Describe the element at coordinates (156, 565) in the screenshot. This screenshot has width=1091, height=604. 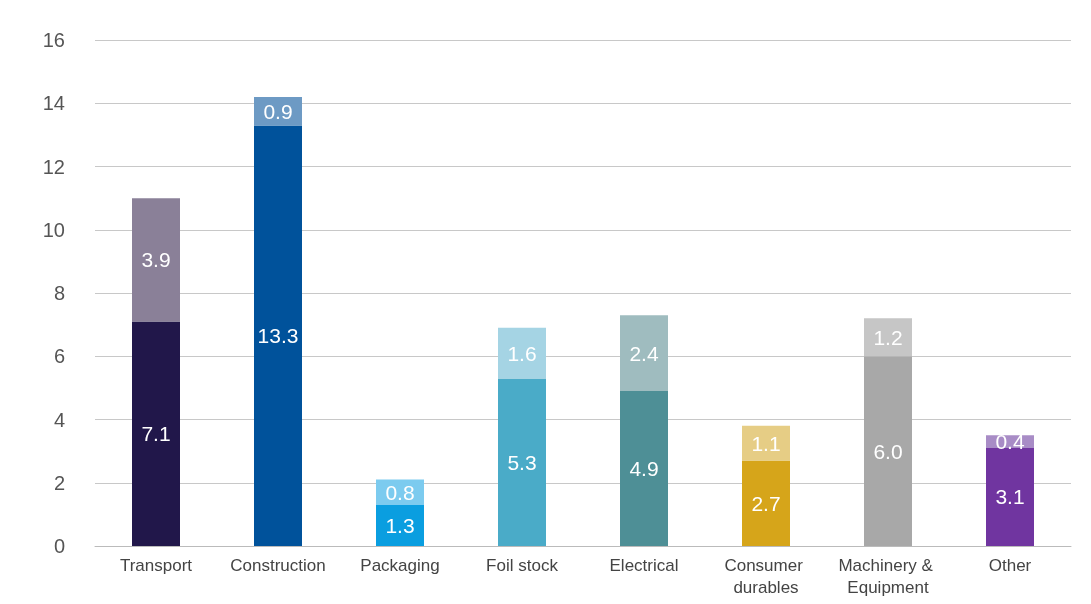
I see `x-tick-label: Transport` at that location.